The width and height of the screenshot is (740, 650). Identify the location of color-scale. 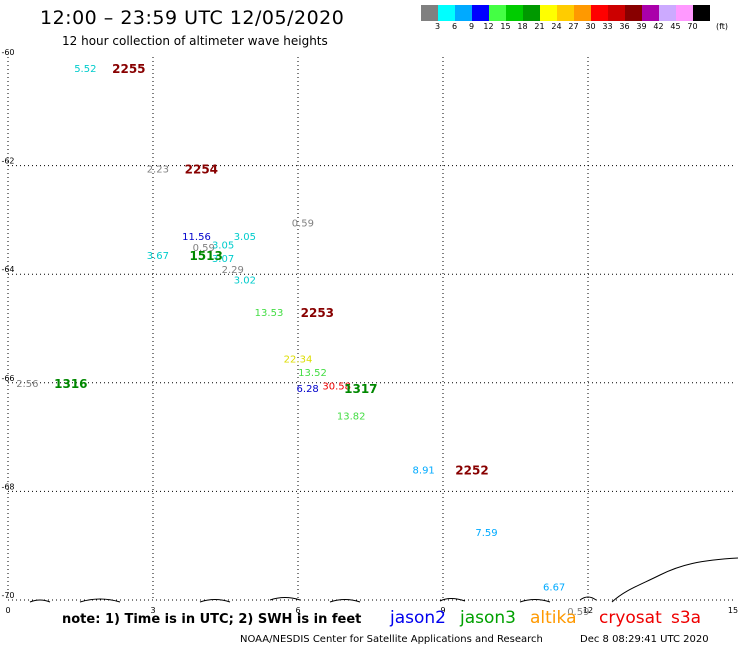
(565, 13).